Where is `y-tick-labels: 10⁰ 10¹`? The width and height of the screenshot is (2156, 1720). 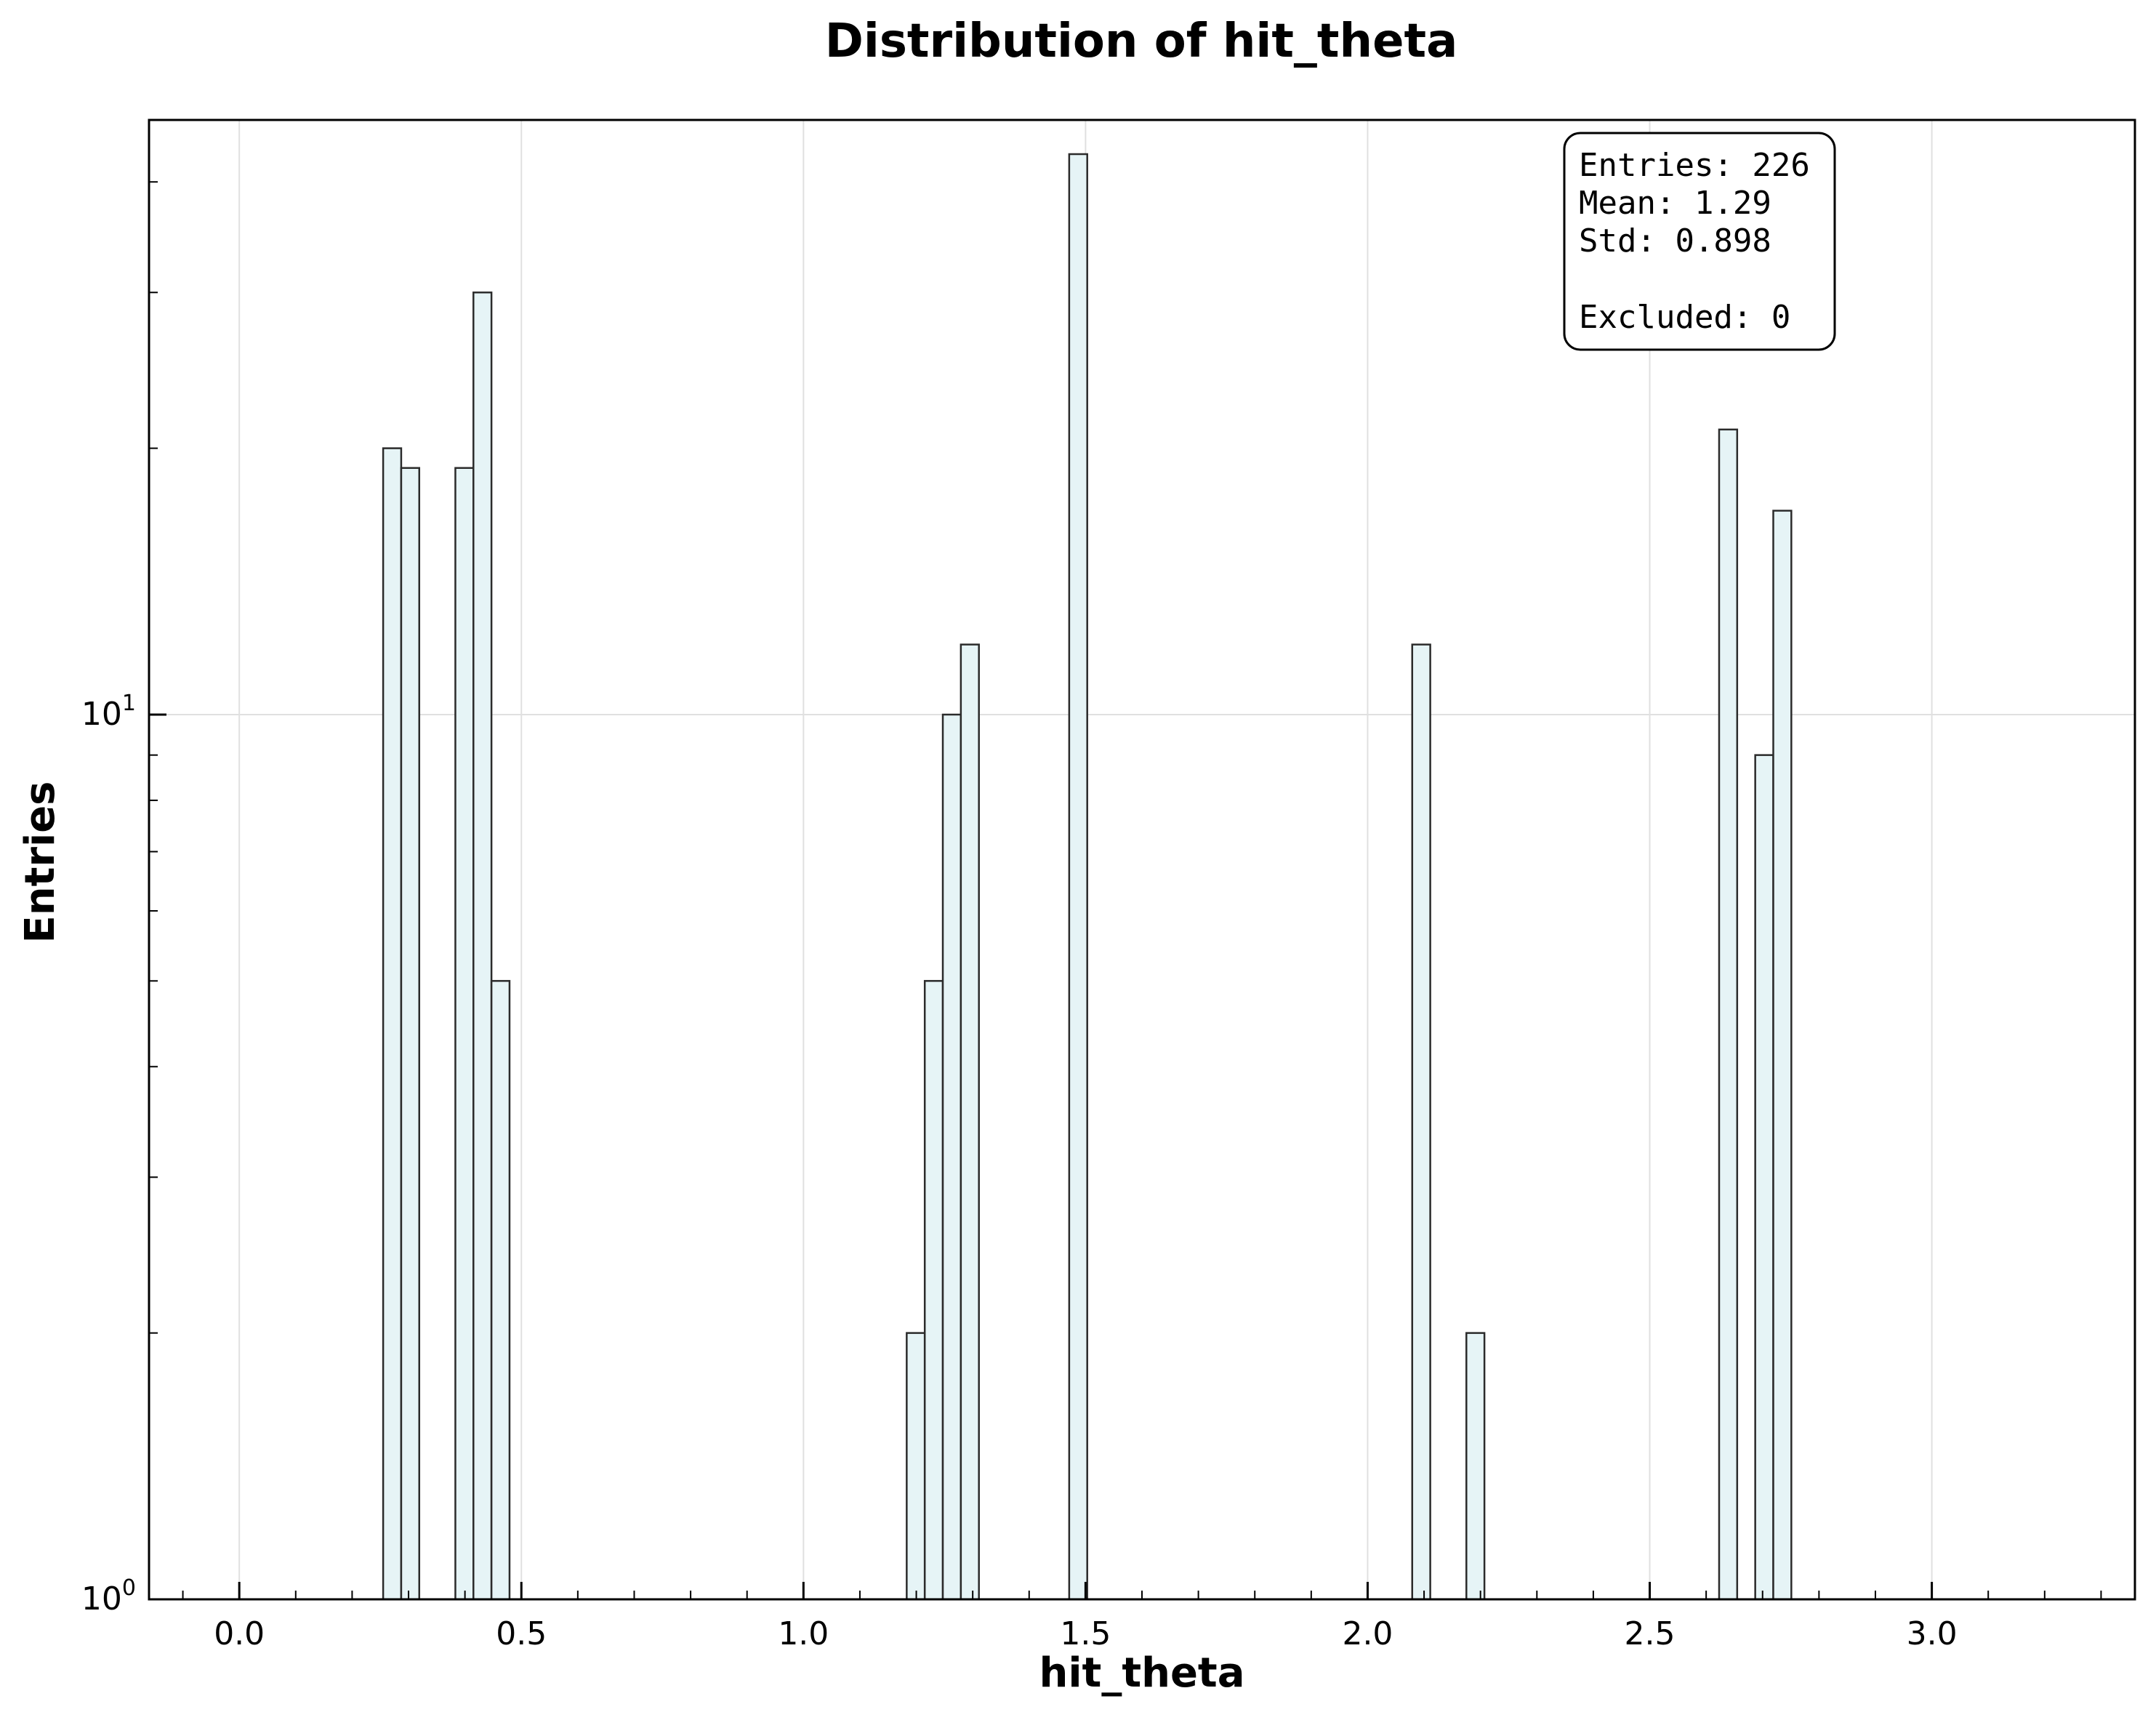
y-tick-labels: 10⁰ 10¹ is located at coordinates (108, 1154).